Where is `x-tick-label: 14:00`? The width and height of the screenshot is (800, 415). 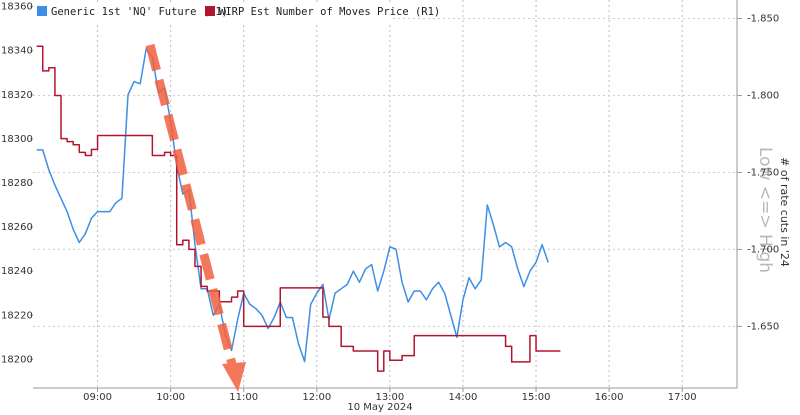
x-tick-label: 14:00 is located at coordinates (463, 397).